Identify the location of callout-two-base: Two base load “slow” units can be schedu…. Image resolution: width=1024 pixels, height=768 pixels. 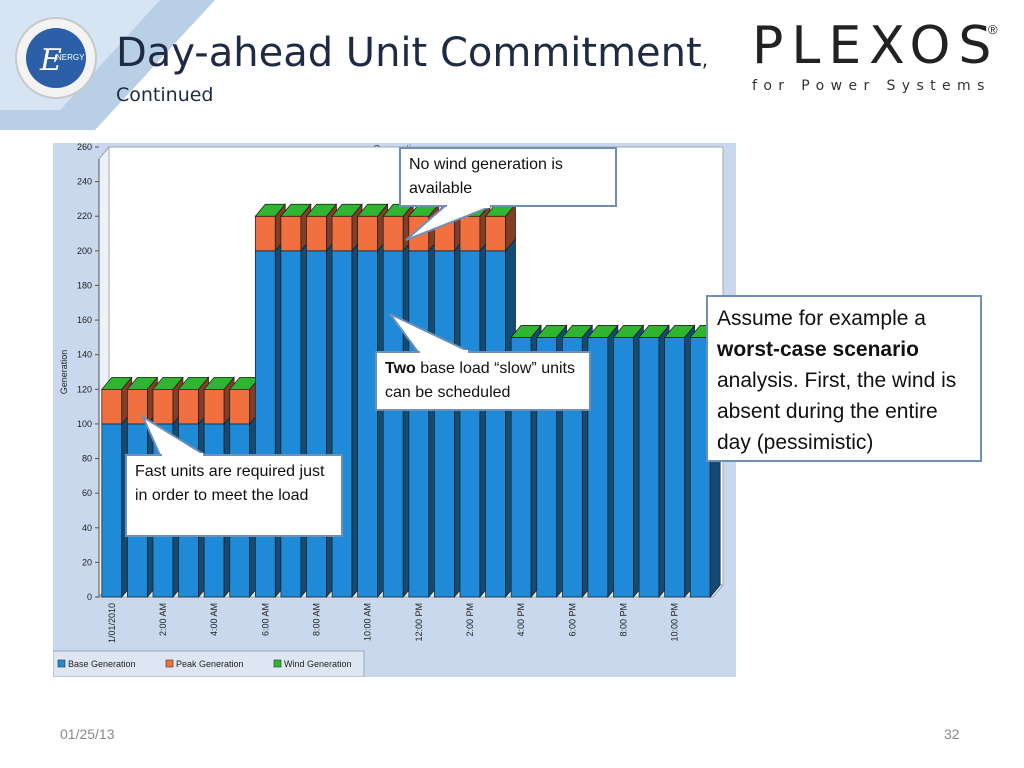
(483, 381).